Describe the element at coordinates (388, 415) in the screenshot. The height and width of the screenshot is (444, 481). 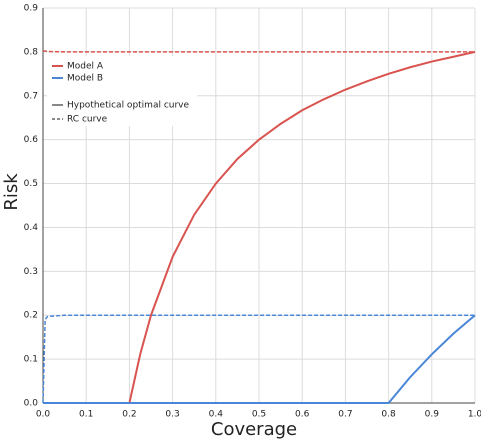
I see `x-tick-label: 0.8` at that location.